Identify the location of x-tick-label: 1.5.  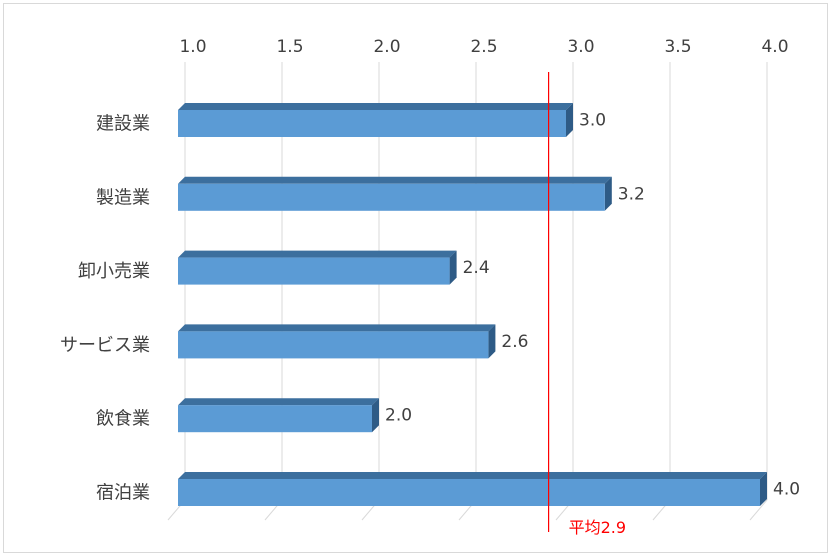
(289, 47).